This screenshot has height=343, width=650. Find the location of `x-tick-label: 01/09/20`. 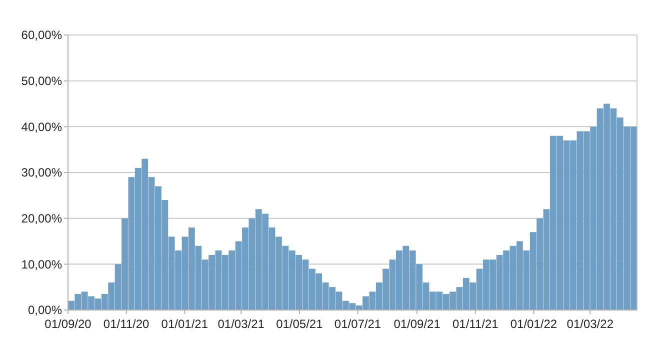

x-tick-label: 01/09/20 is located at coordinates (68, 324).